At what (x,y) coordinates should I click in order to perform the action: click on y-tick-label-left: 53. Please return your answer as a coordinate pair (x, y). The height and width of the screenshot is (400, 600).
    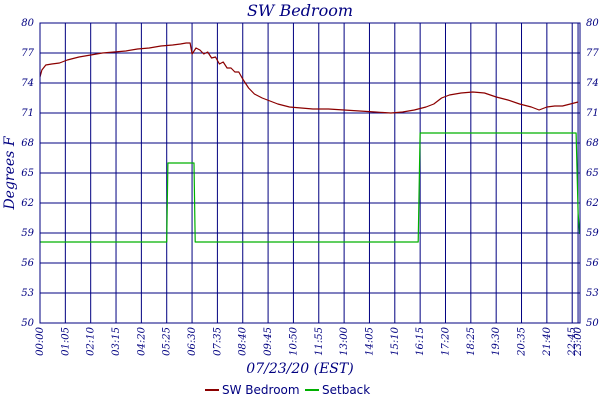
    Looking at the image, I should click on (27, 293).